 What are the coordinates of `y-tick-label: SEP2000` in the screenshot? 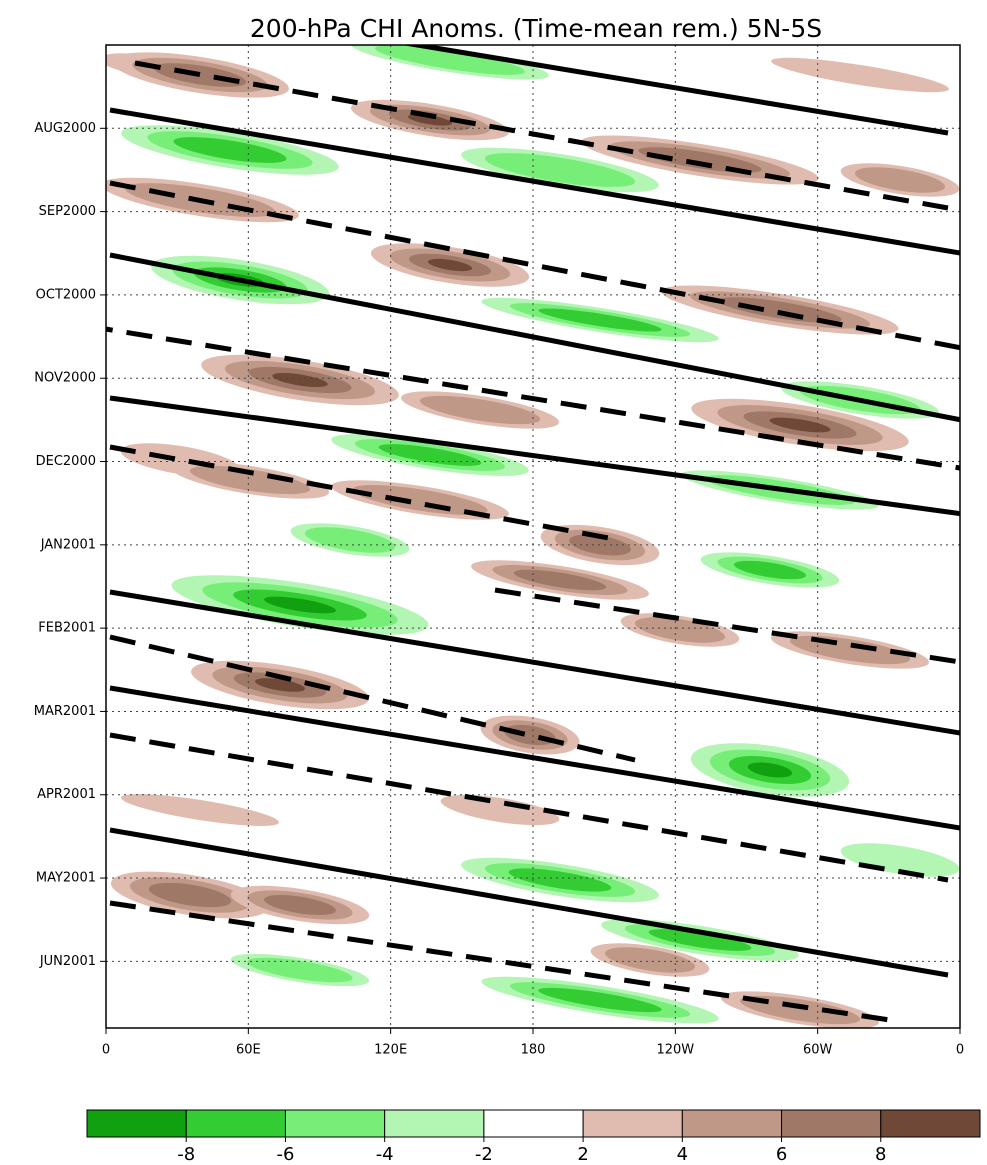 It's located at (67, 211).